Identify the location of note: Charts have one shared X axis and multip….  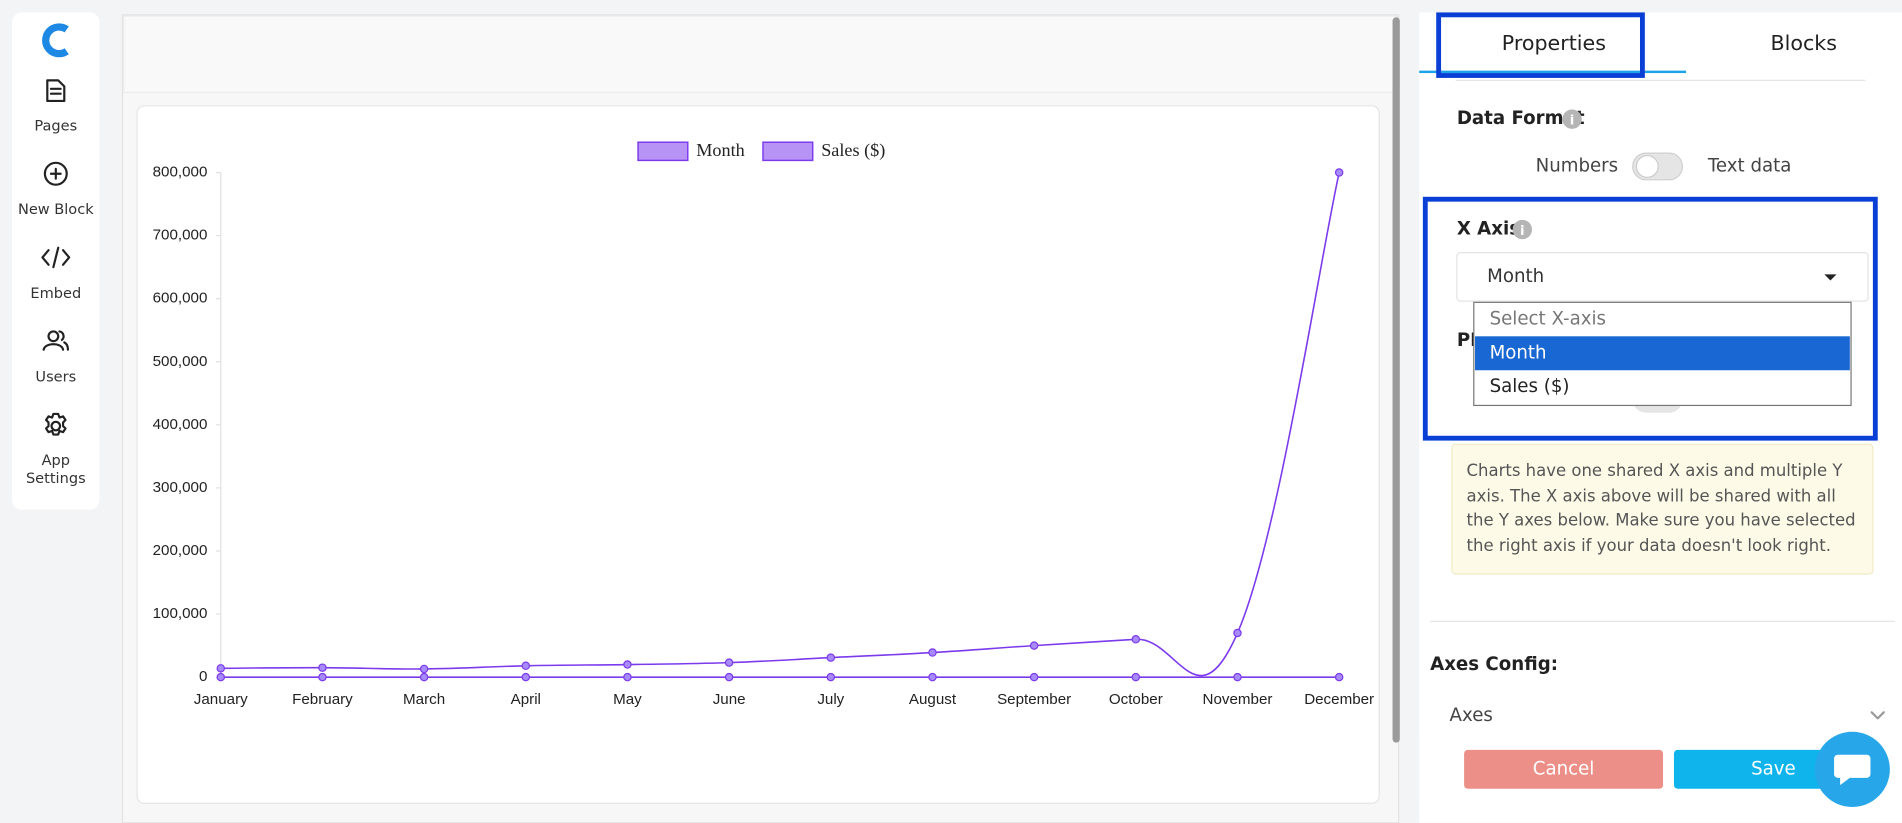
(1661, 508).